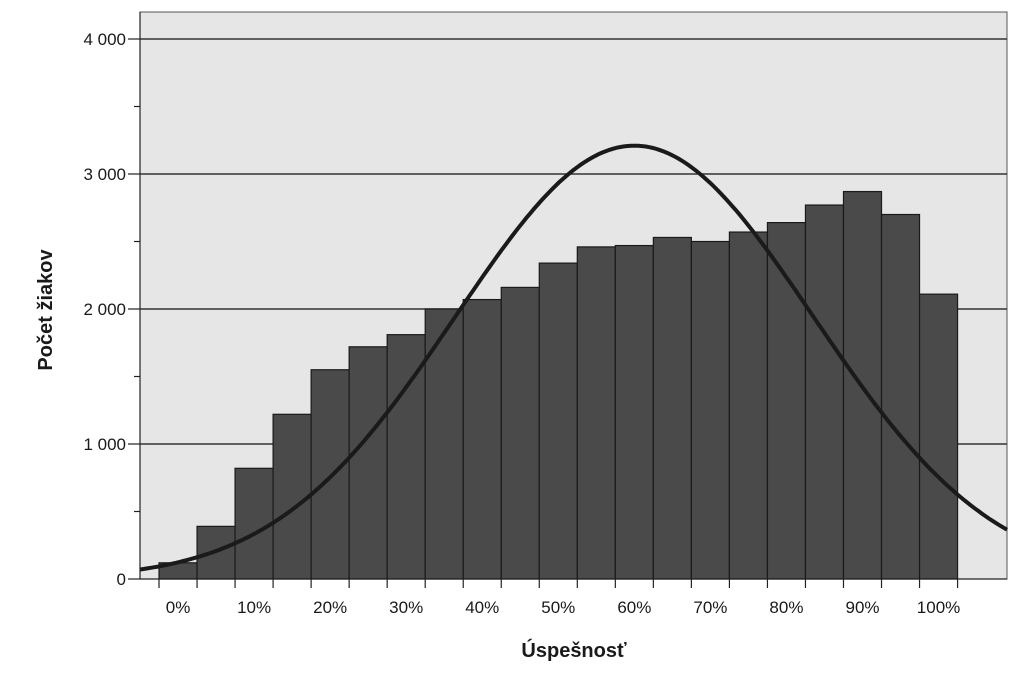 The width and height of the screenshot is (1024, 683). What do you see at coordinates (46, 310) in the screenshot?
I see `y-axis-title: Počet žiakov` at bounding box center [46, 310].